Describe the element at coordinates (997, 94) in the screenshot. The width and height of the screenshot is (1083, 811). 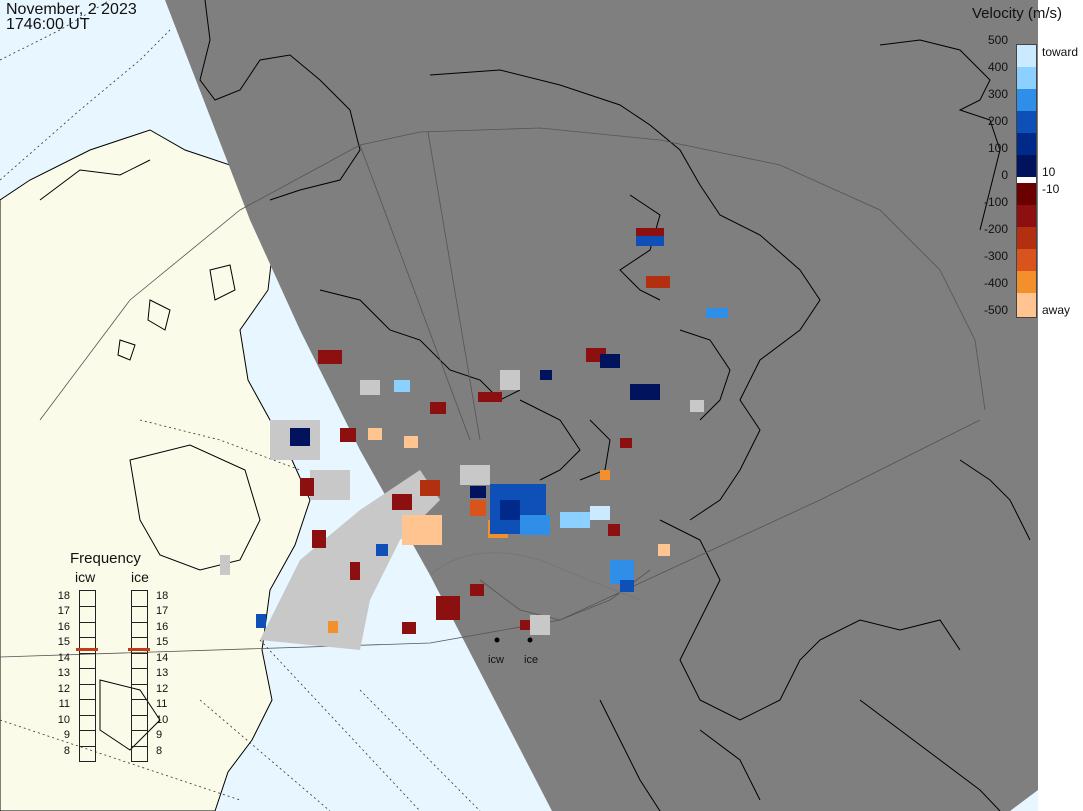
I see `cbar-tick: 300` at that location.